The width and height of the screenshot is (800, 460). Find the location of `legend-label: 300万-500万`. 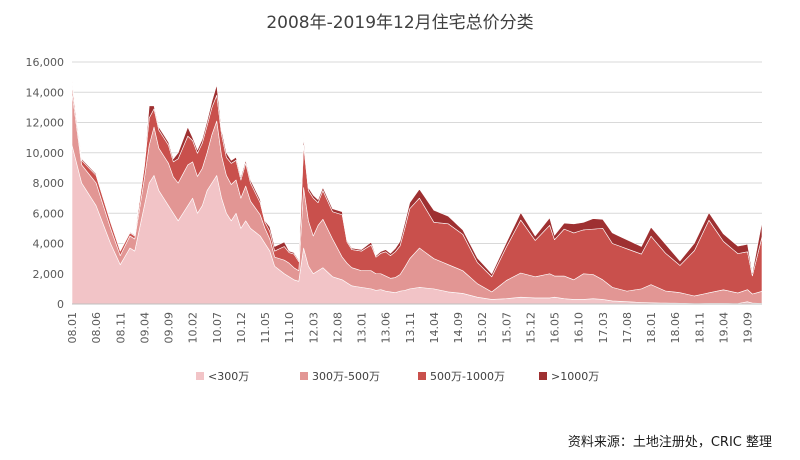

legend-label: 300万-500万 is located at coordinates (346, 376).